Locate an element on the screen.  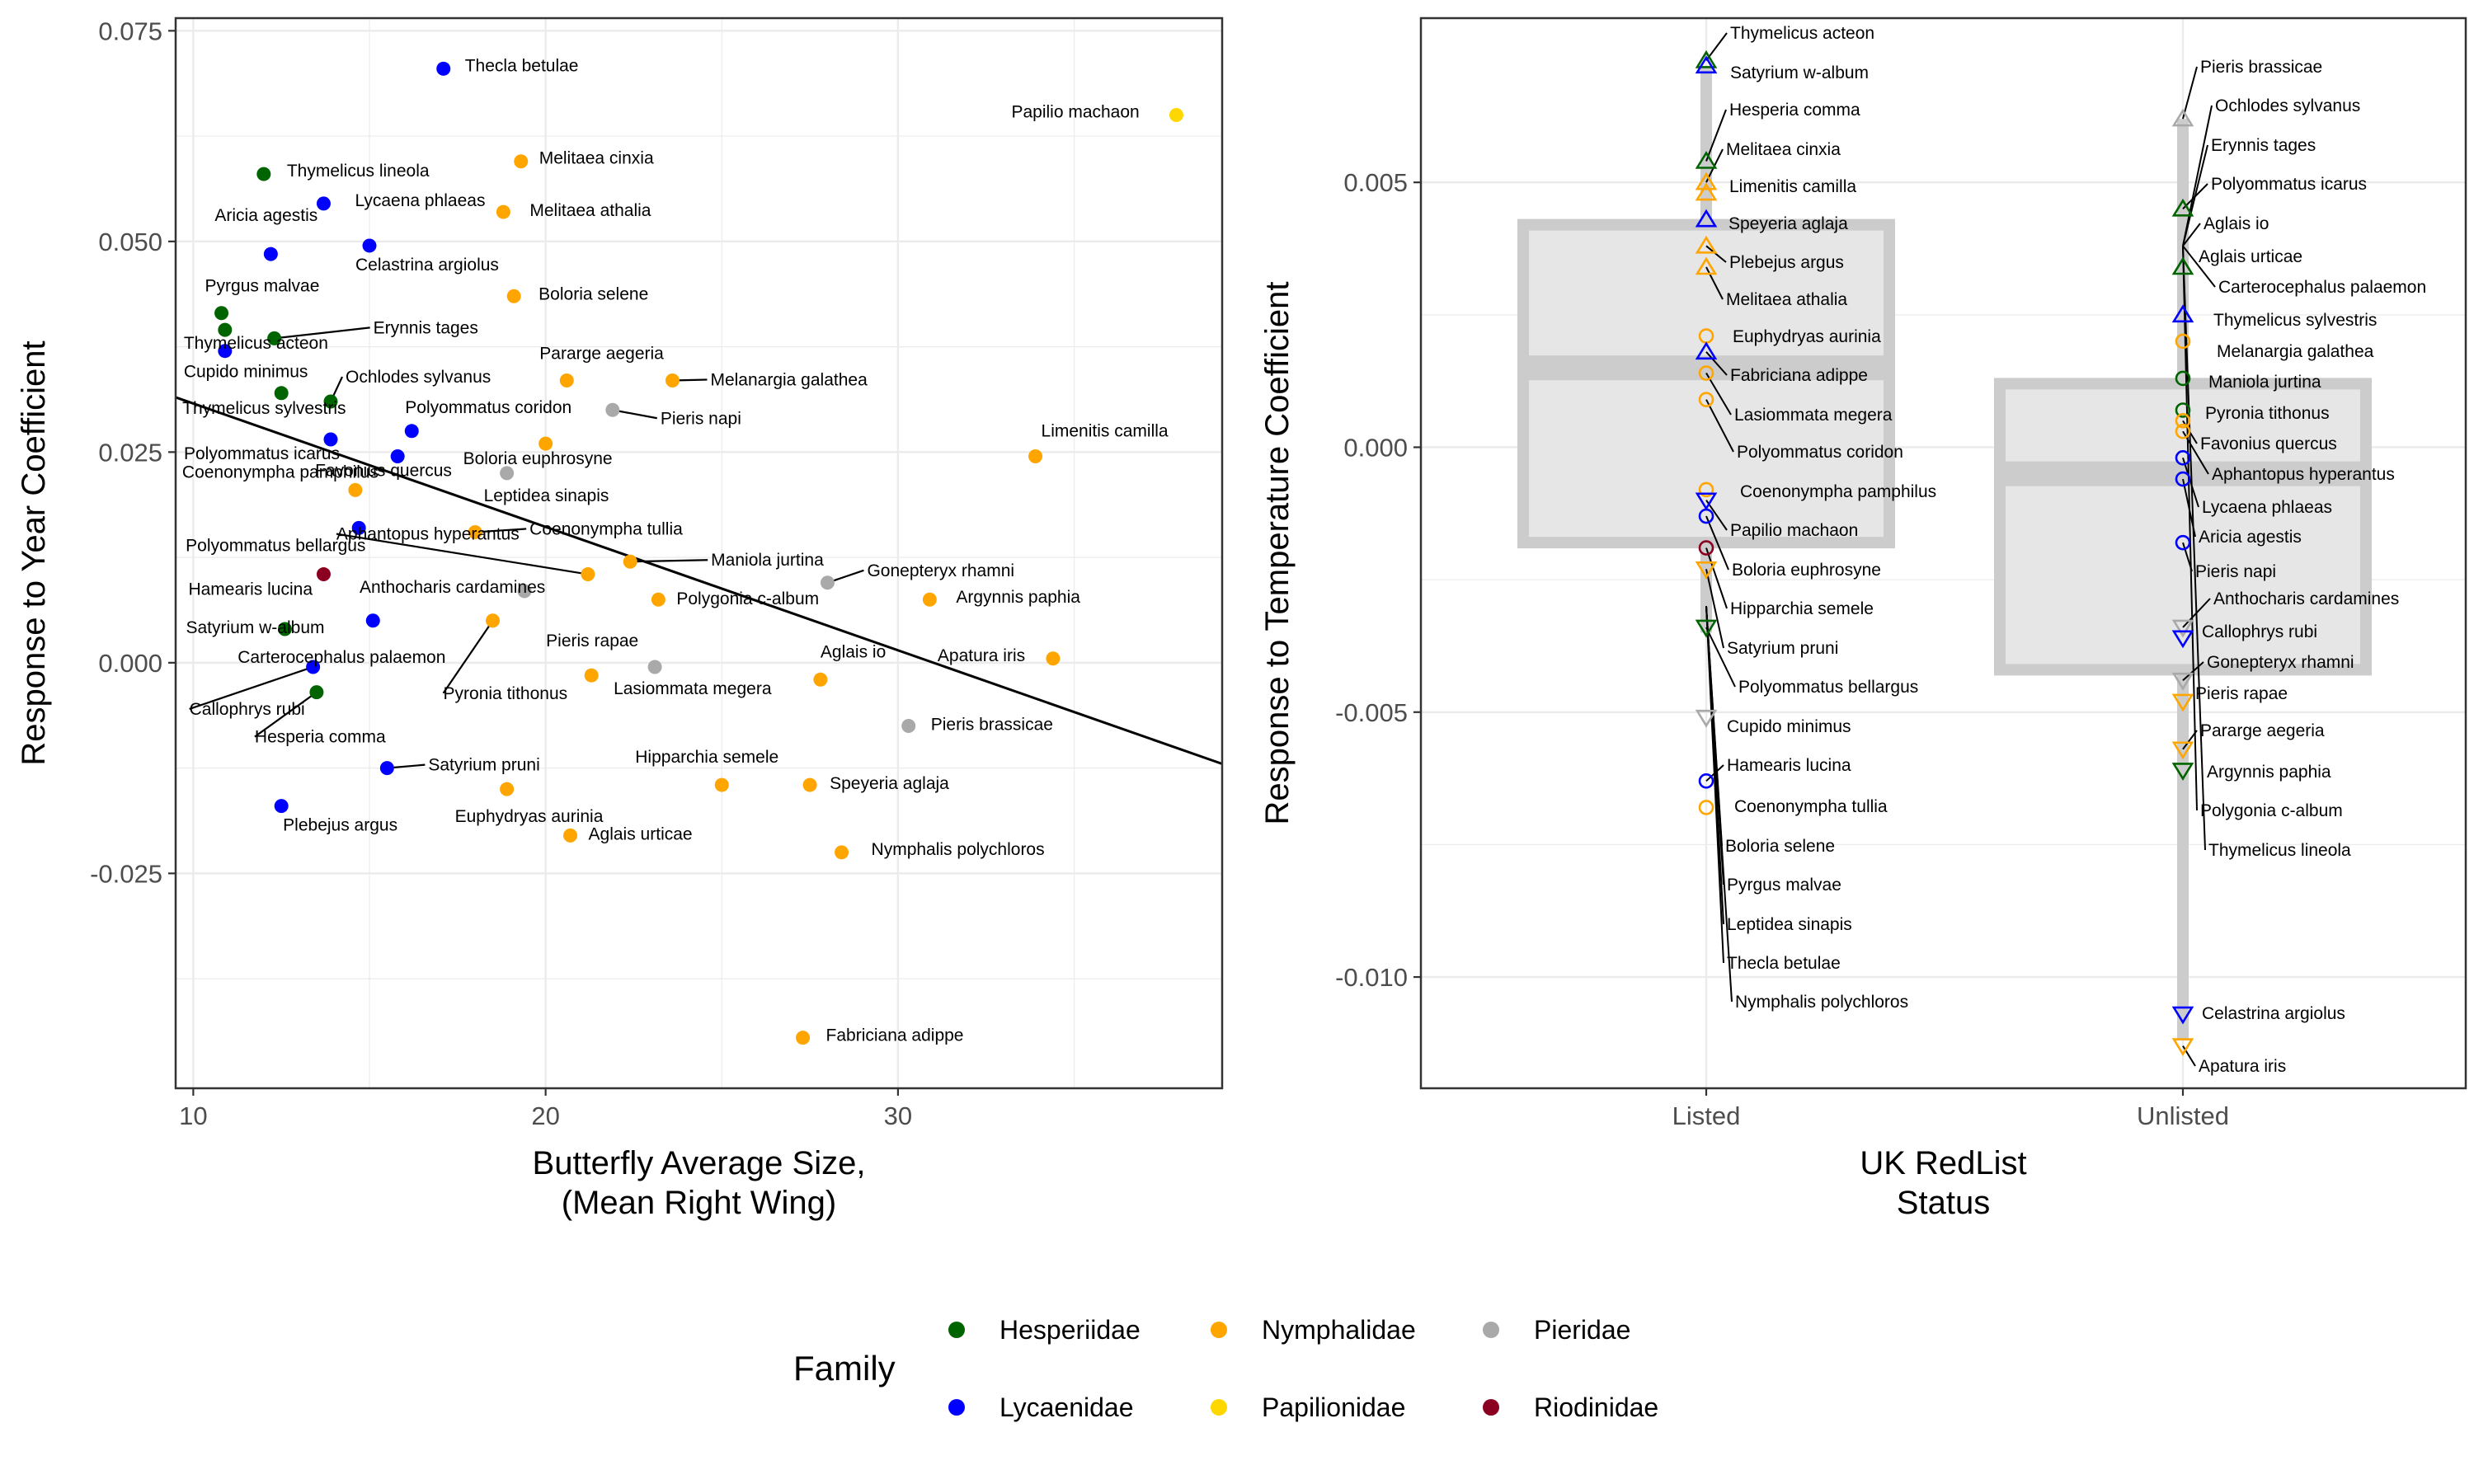
point-label-coenonympha-tullia: Coenonympha tullia is located at coordinates (1811, 806).